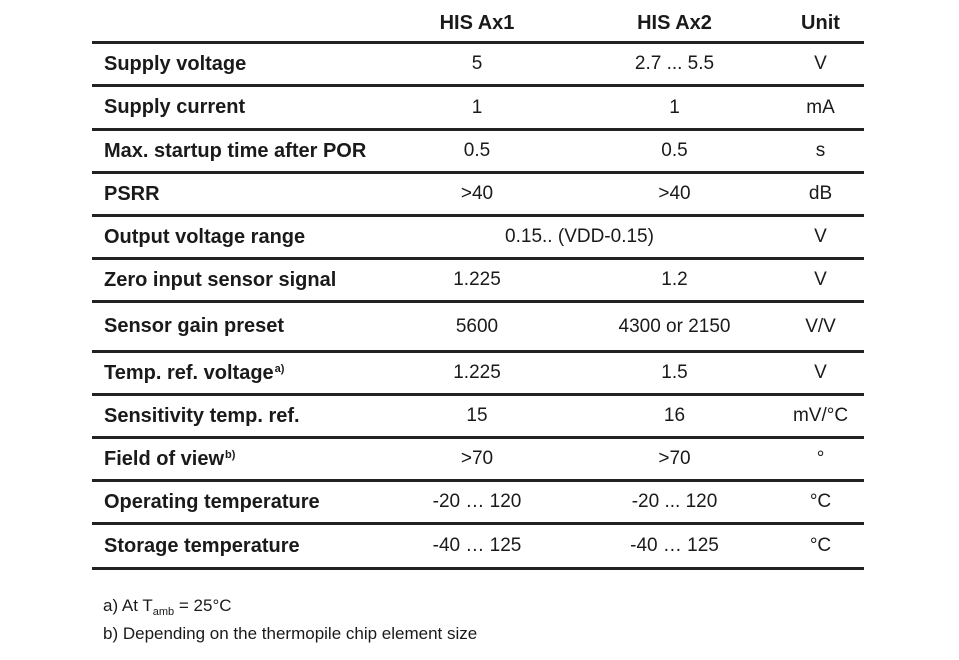 This screenshot has height=660, width=959. Describe the element at coordinates (820, 326) in the screenshot. I see `value-unit: V/V` at that location.